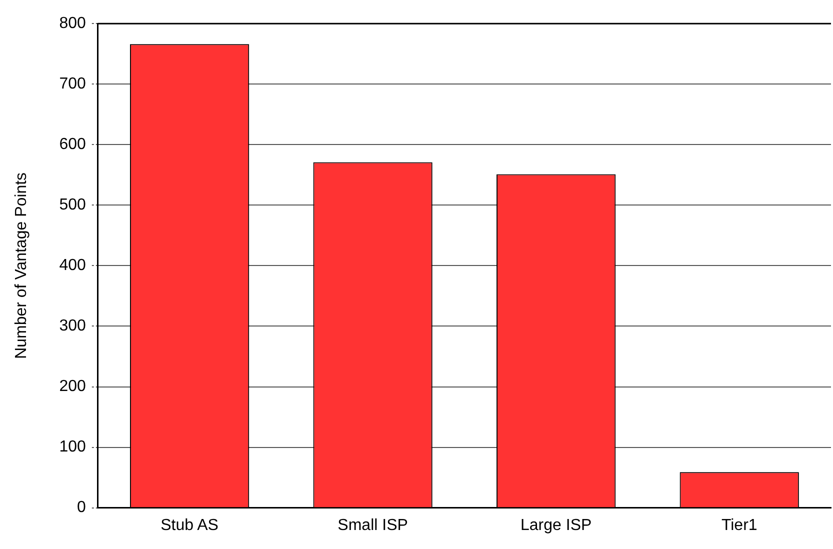 This screenshot has height=549, width=833. Describe the element at coordinates (72, 326) in the screenshot. I see `y-tick-label: 300` at that location.